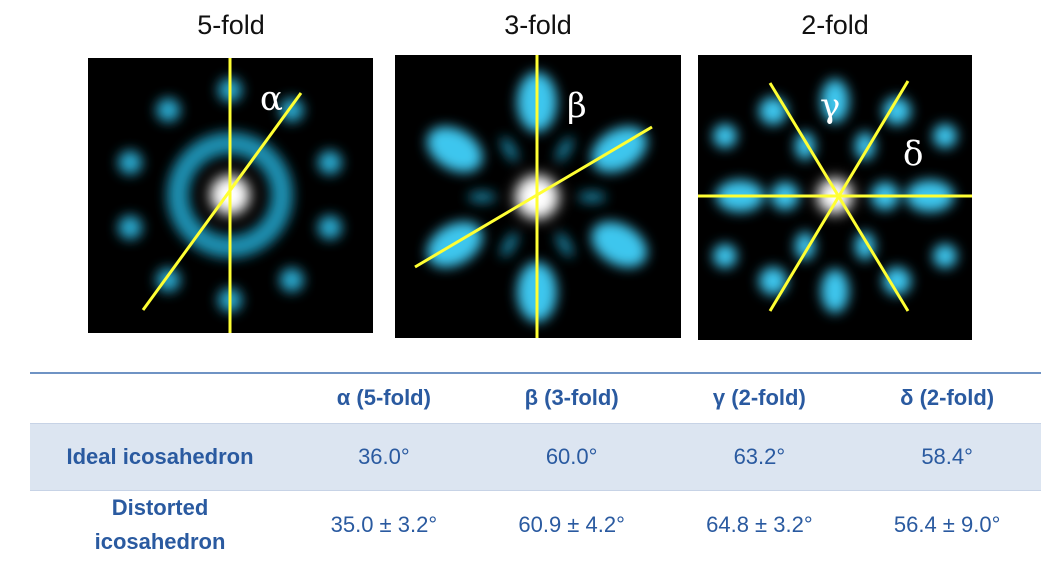  What do you see at coordinates (759, 456) in the screenshot?
I see `cell: 63.2°` at bounding box center [759, 456].